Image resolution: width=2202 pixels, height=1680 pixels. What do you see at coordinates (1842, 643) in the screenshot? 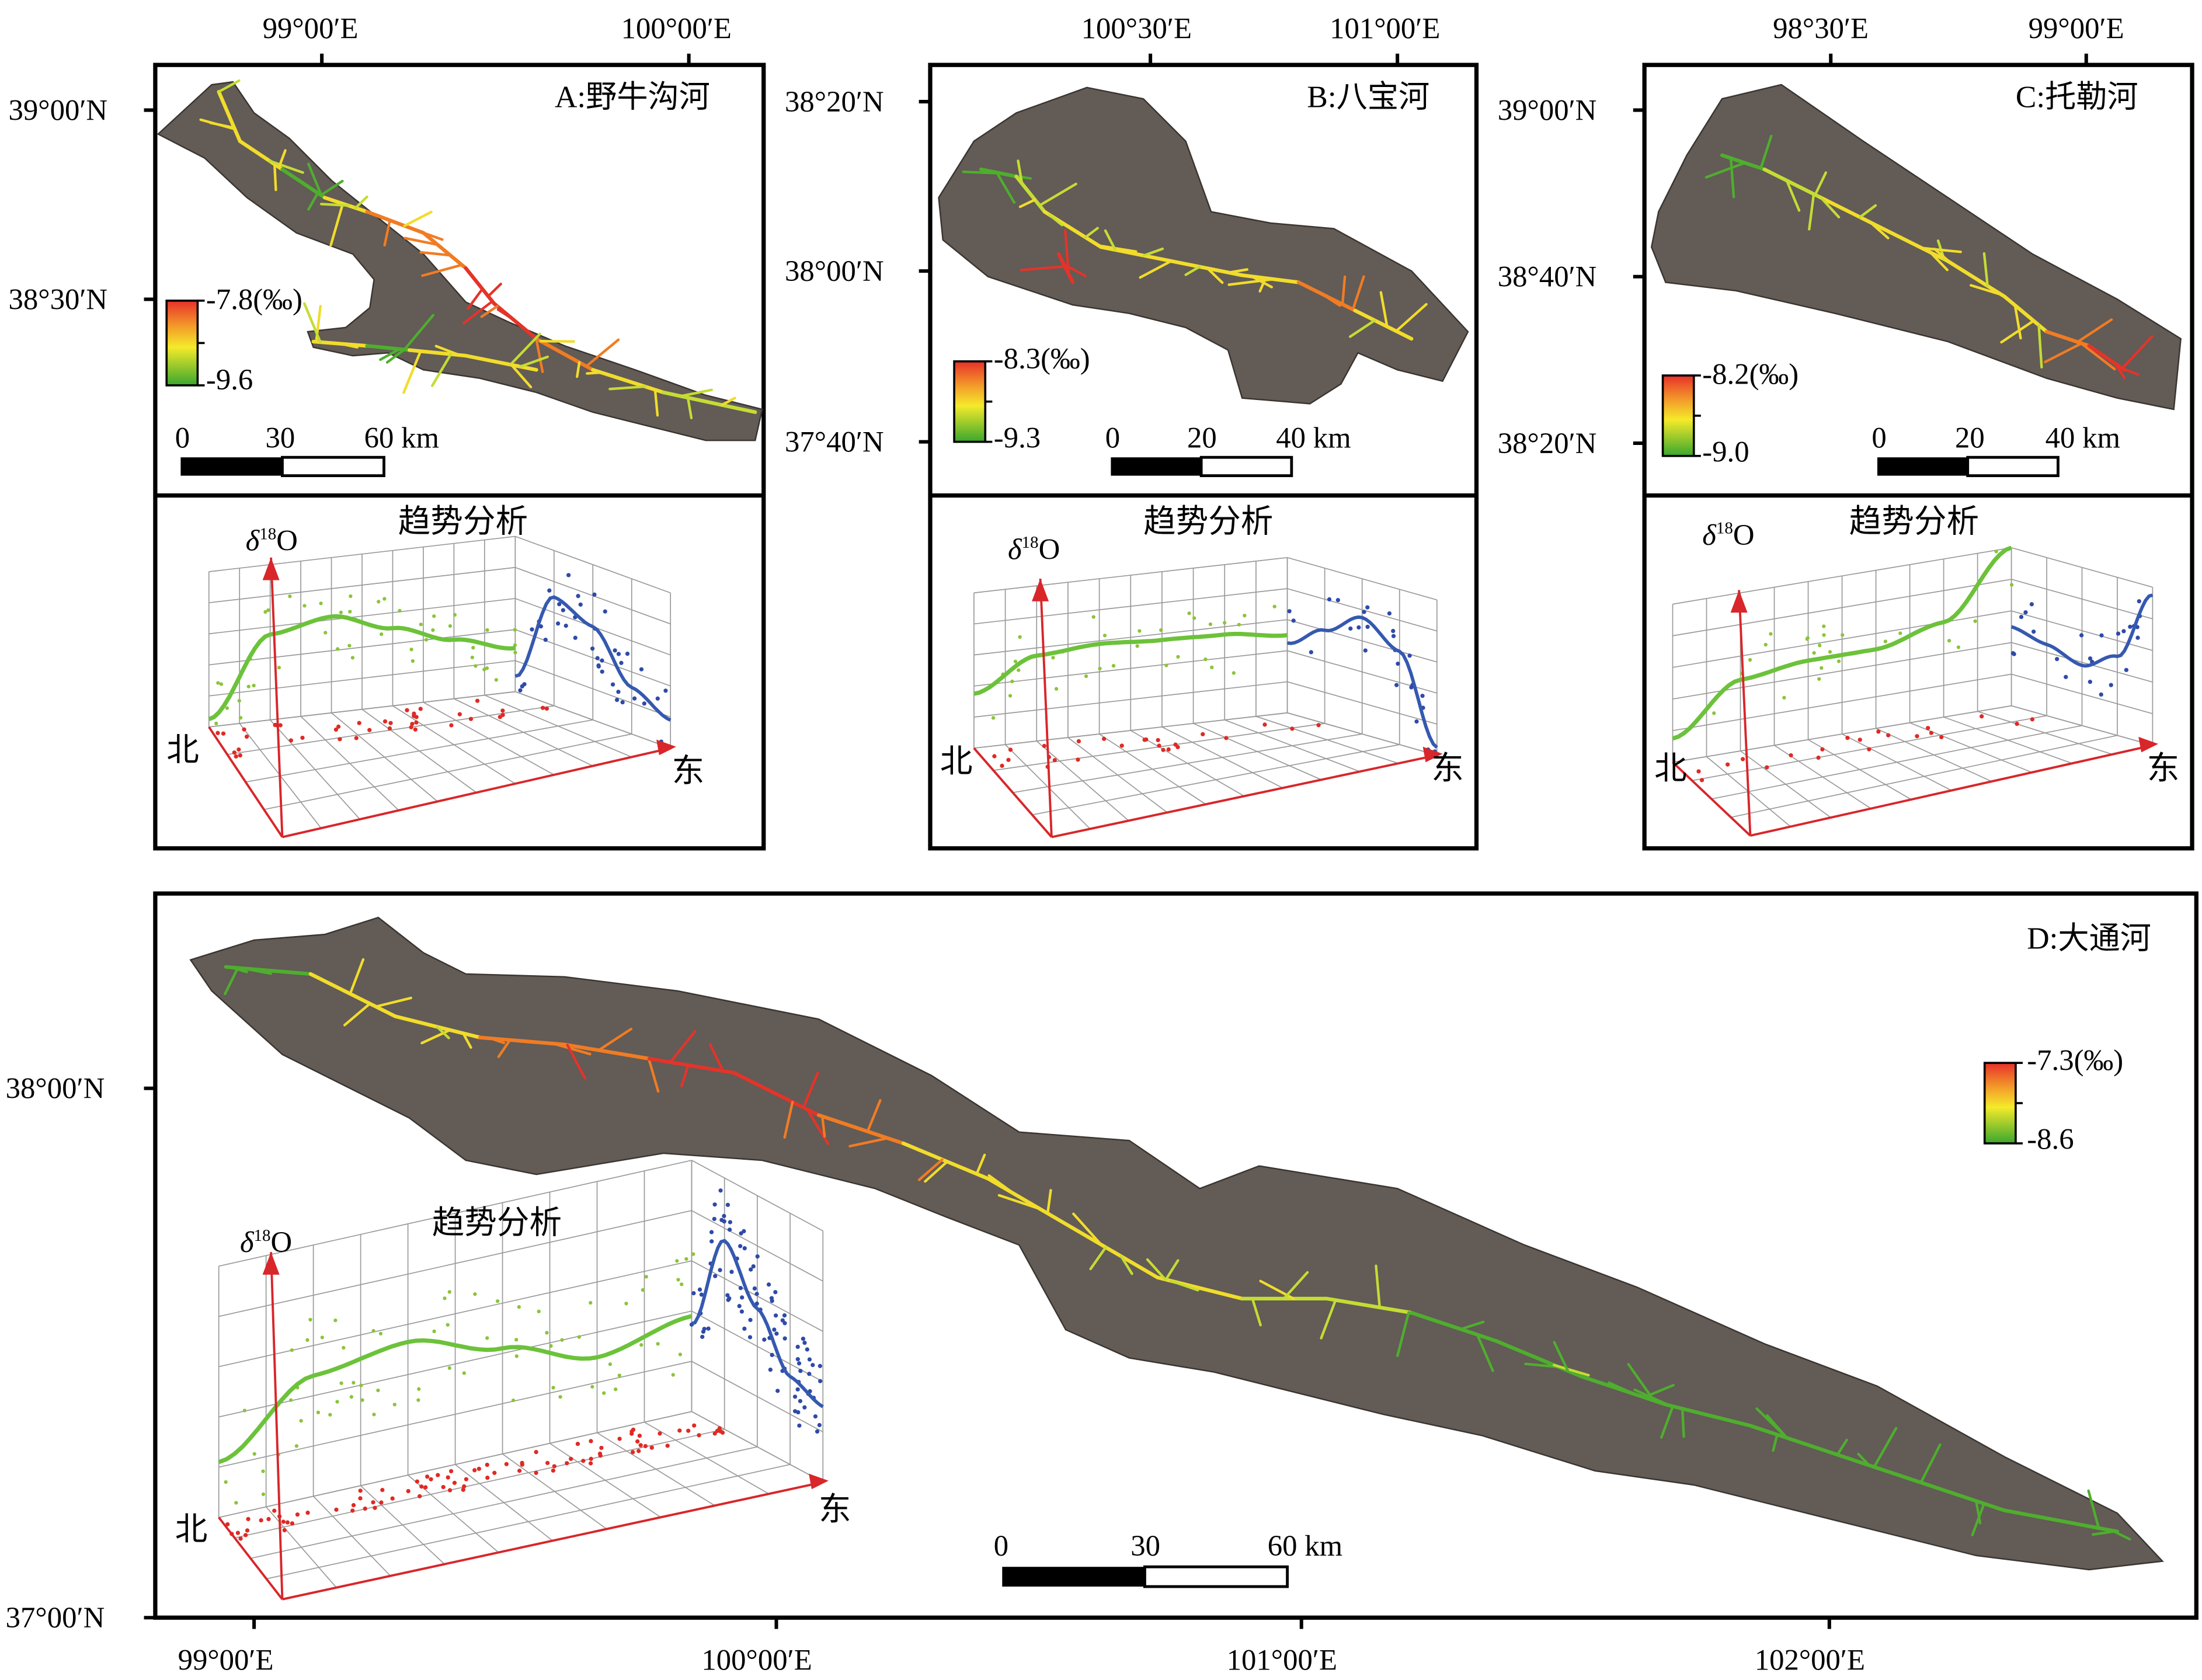
I see `green-trend-curve` at bounding box center [1842, 643].